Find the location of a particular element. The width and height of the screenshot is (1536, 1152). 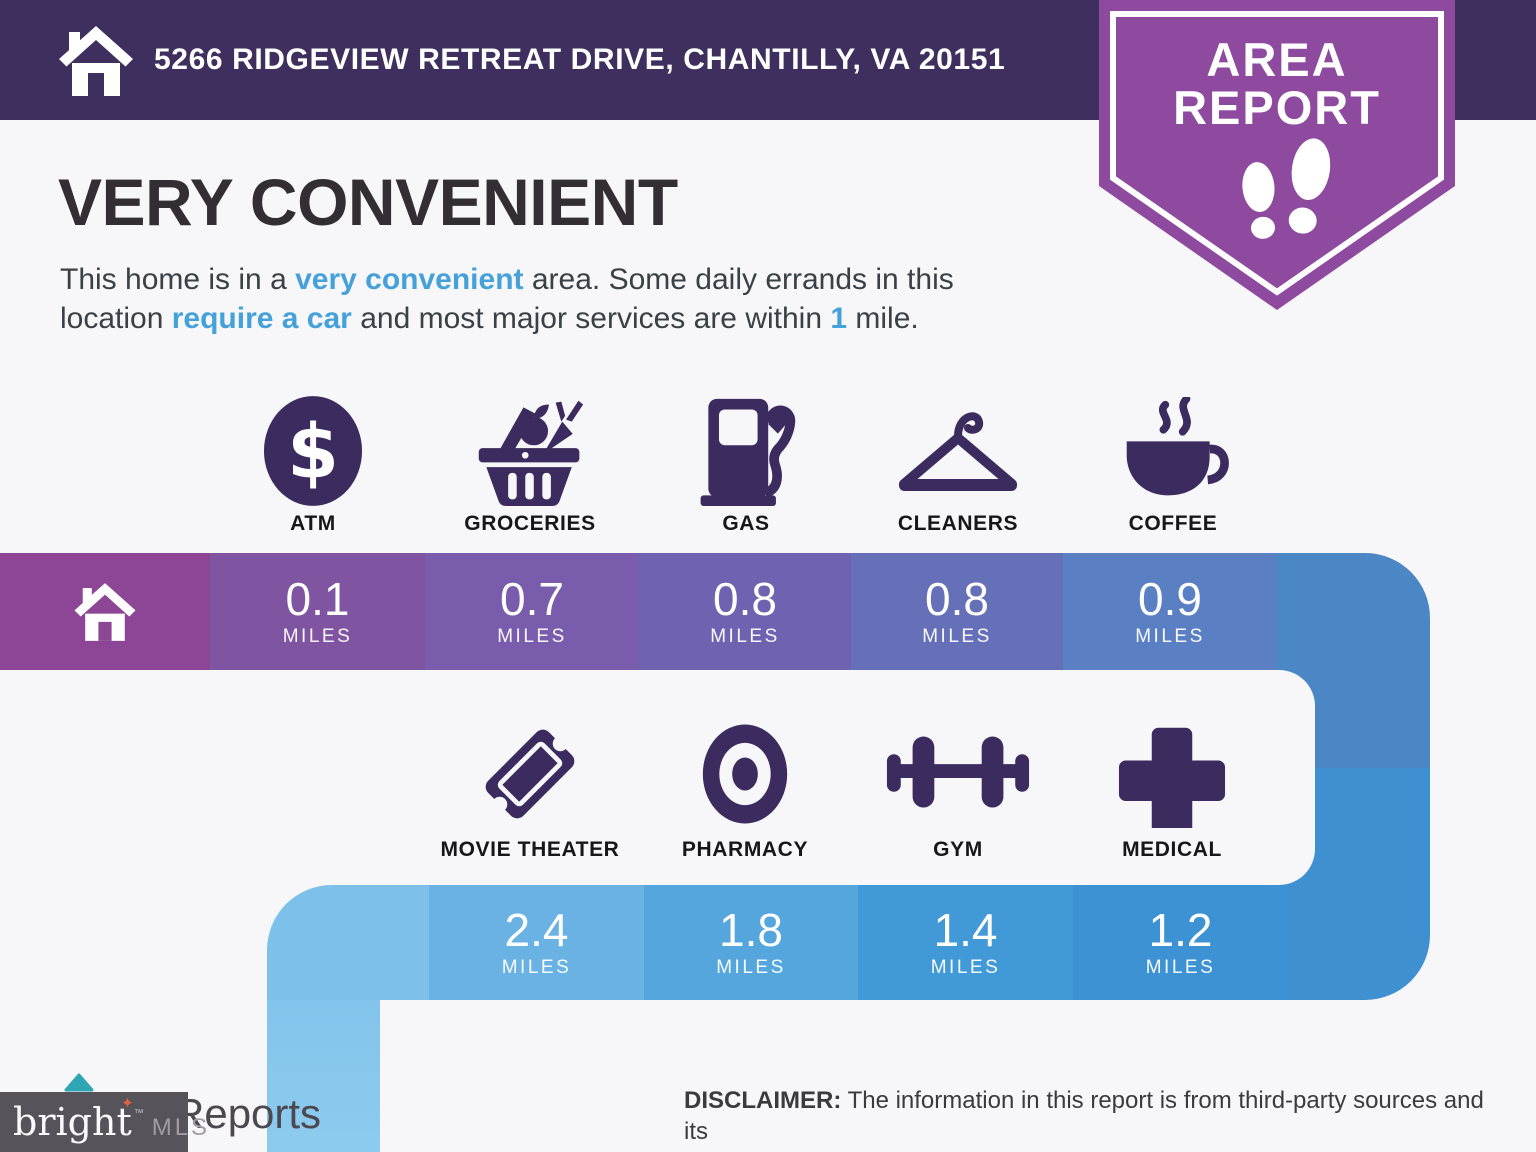

area-report-badge: AREA REPORT is located at coordinates (1277, 155).